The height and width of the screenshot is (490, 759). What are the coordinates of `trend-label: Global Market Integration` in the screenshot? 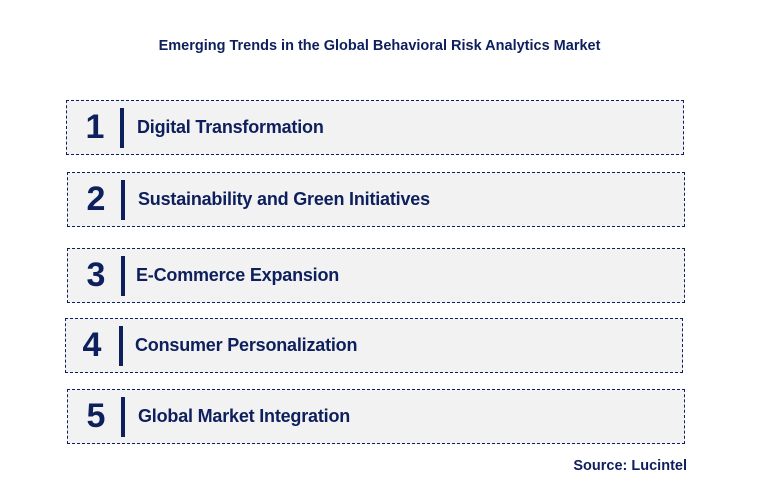 It's located at (244, 416).